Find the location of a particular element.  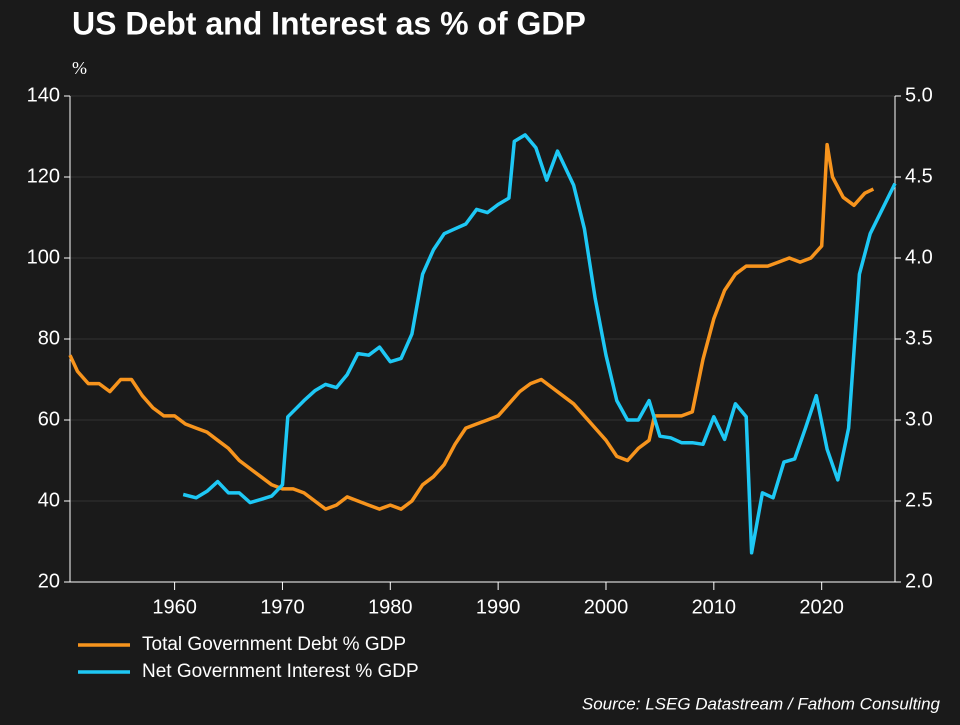

x-tick-label: 1960 is located at coordinates (174, 607).